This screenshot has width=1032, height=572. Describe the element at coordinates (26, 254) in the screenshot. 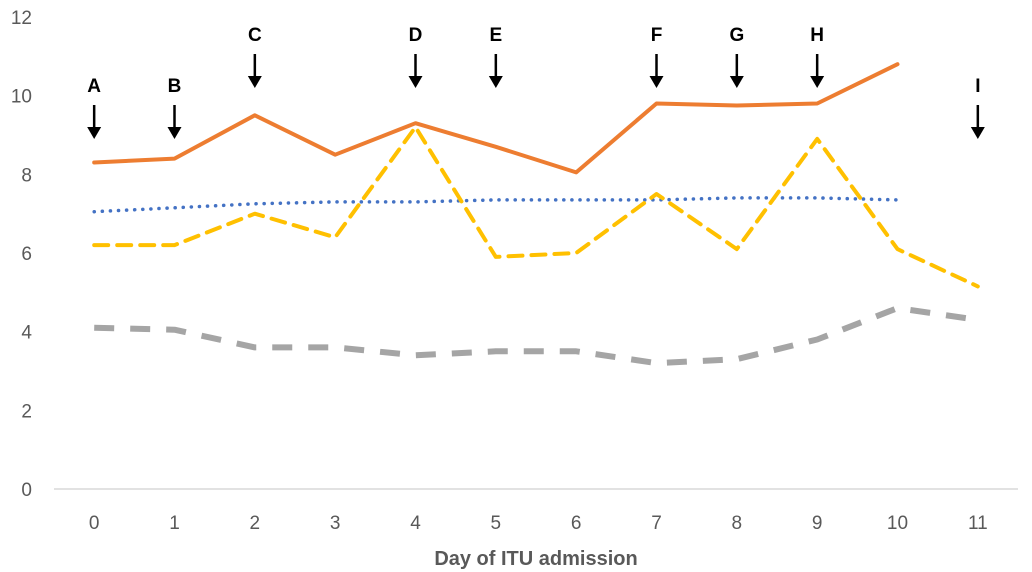

I see `y-tick-label: 6` at that location.